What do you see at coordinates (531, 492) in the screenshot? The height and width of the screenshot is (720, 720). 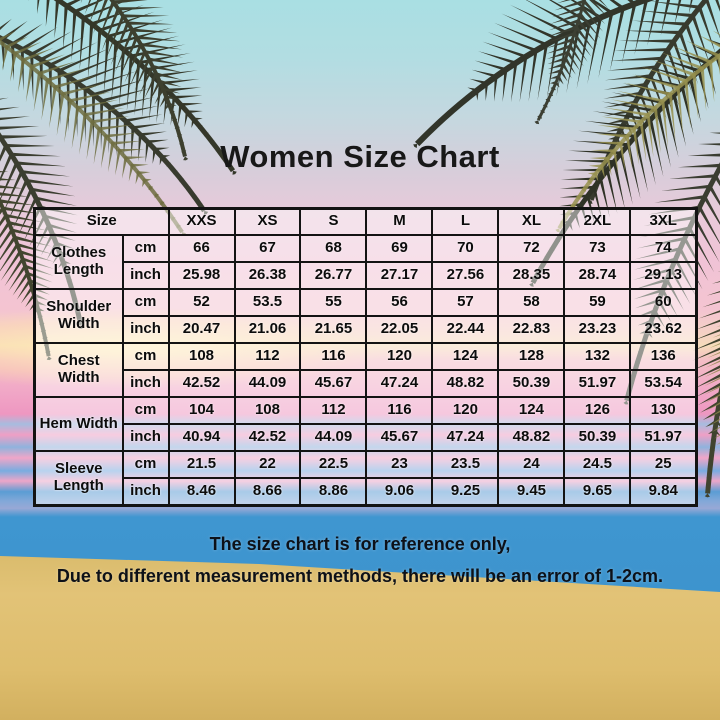 I see `size-value-cell: 9.45` at bounding box center [531, 492].